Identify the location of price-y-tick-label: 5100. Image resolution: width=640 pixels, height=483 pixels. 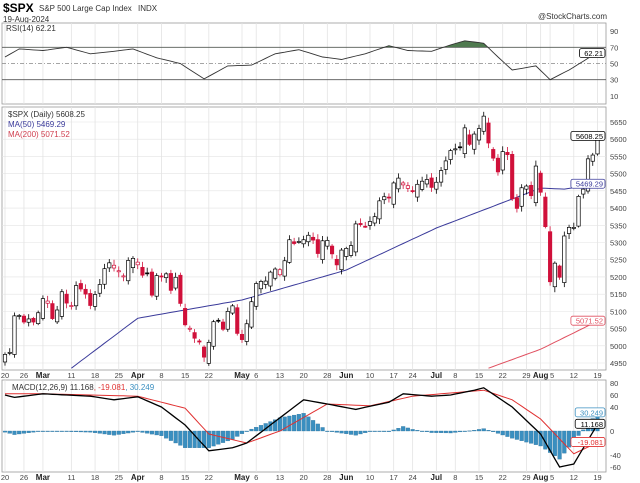
(618, 311).